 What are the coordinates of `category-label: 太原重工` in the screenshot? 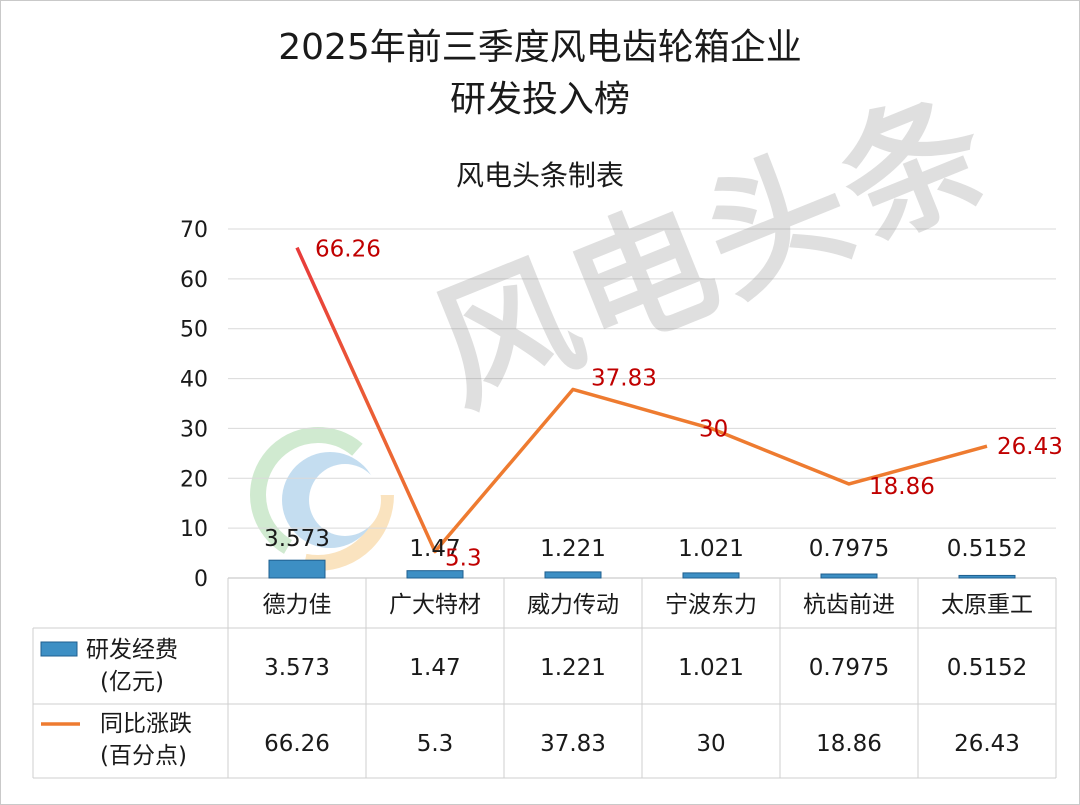 It's located at (987, 605).